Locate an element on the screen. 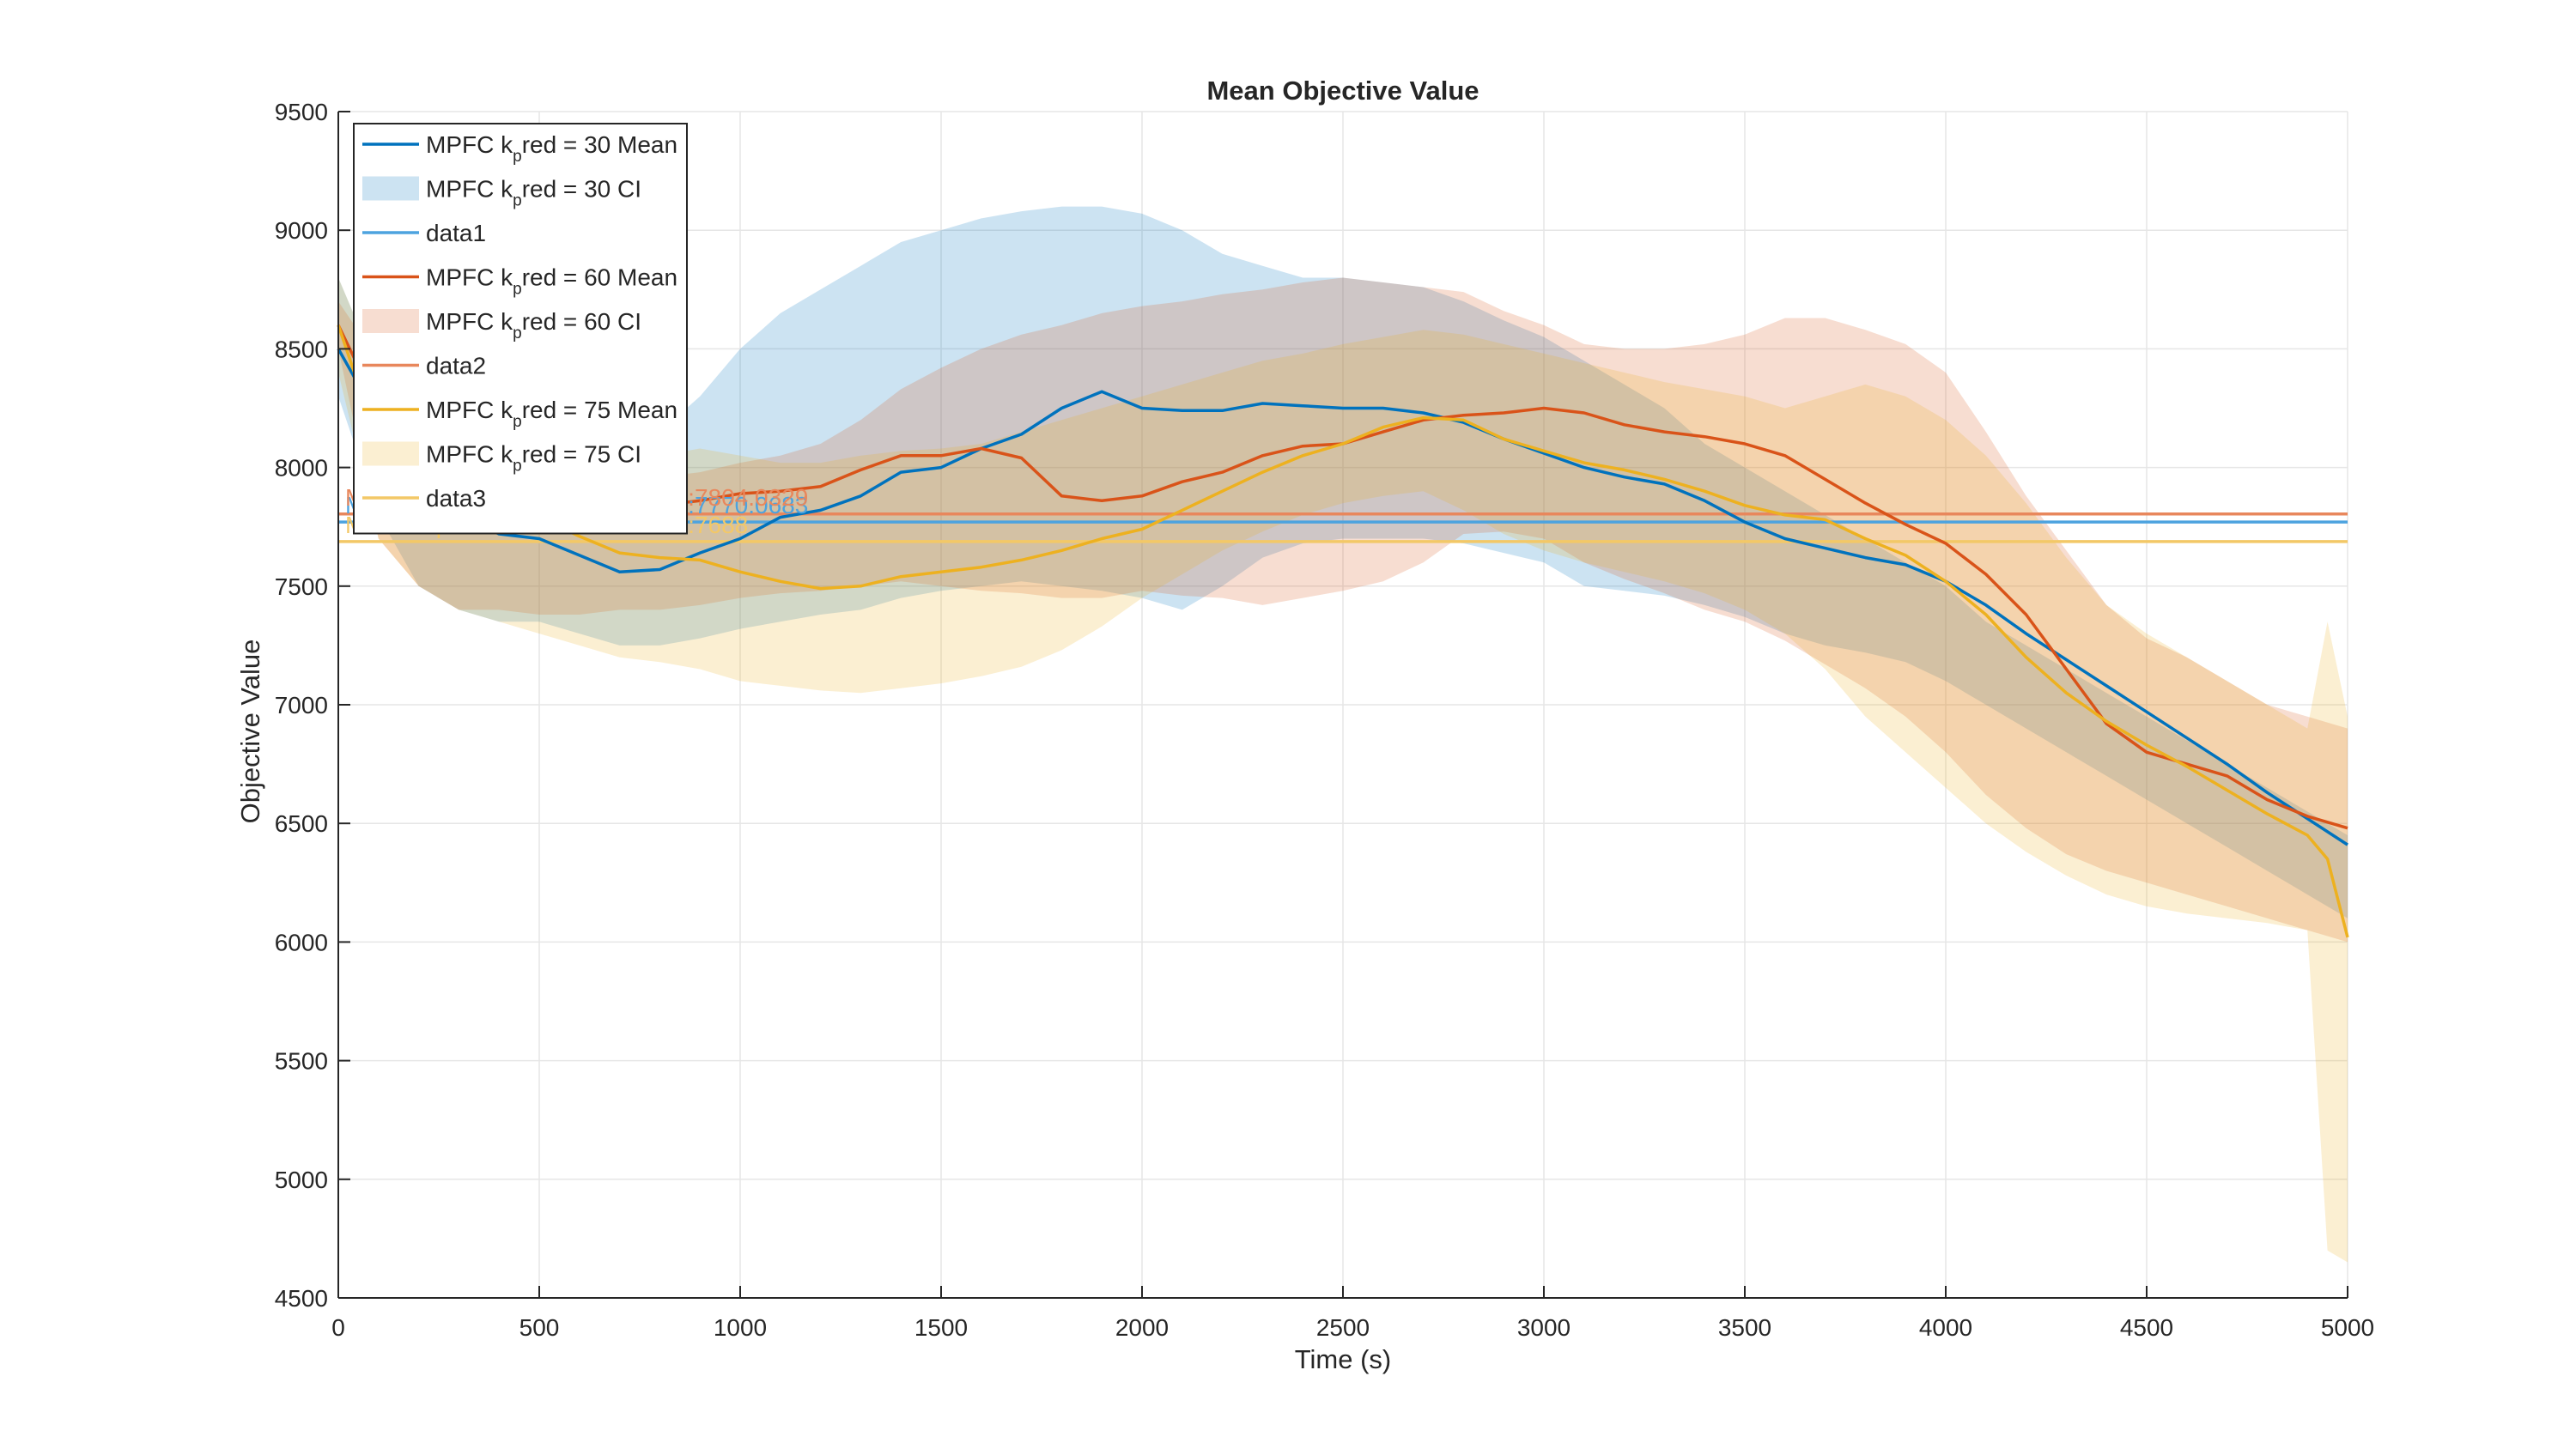 The width and height of the screenshot is (2576, 1449). x-tick-label: 3500 is located at coordinates (1744, 1327).